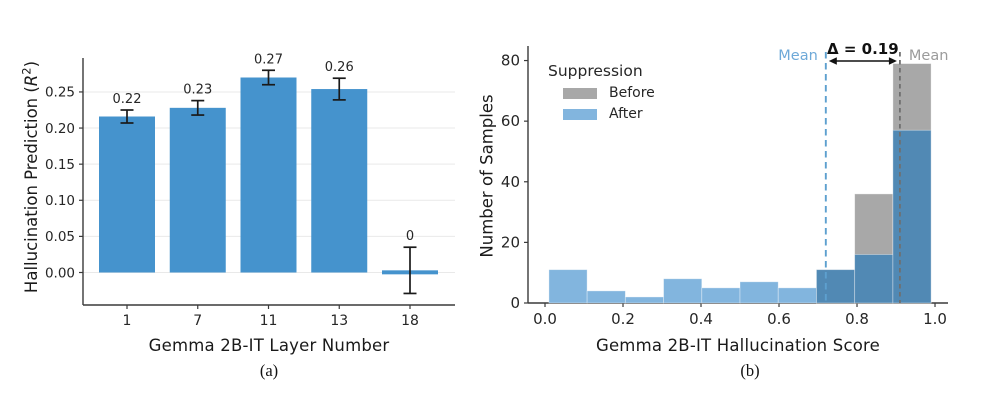 This screenshot has height=400, width=1000. I want to click on before-swatch-icon, so click(580, 93).